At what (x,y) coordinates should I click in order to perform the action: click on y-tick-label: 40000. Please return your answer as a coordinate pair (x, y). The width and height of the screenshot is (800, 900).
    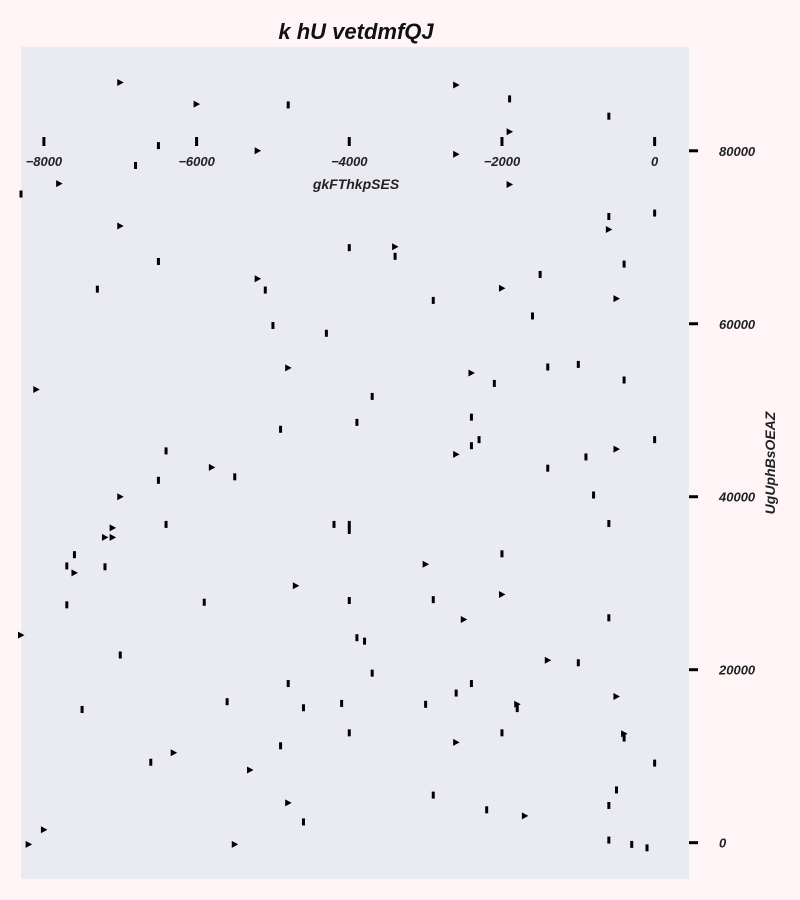
    Looking at the image, I should click on (737, 497).